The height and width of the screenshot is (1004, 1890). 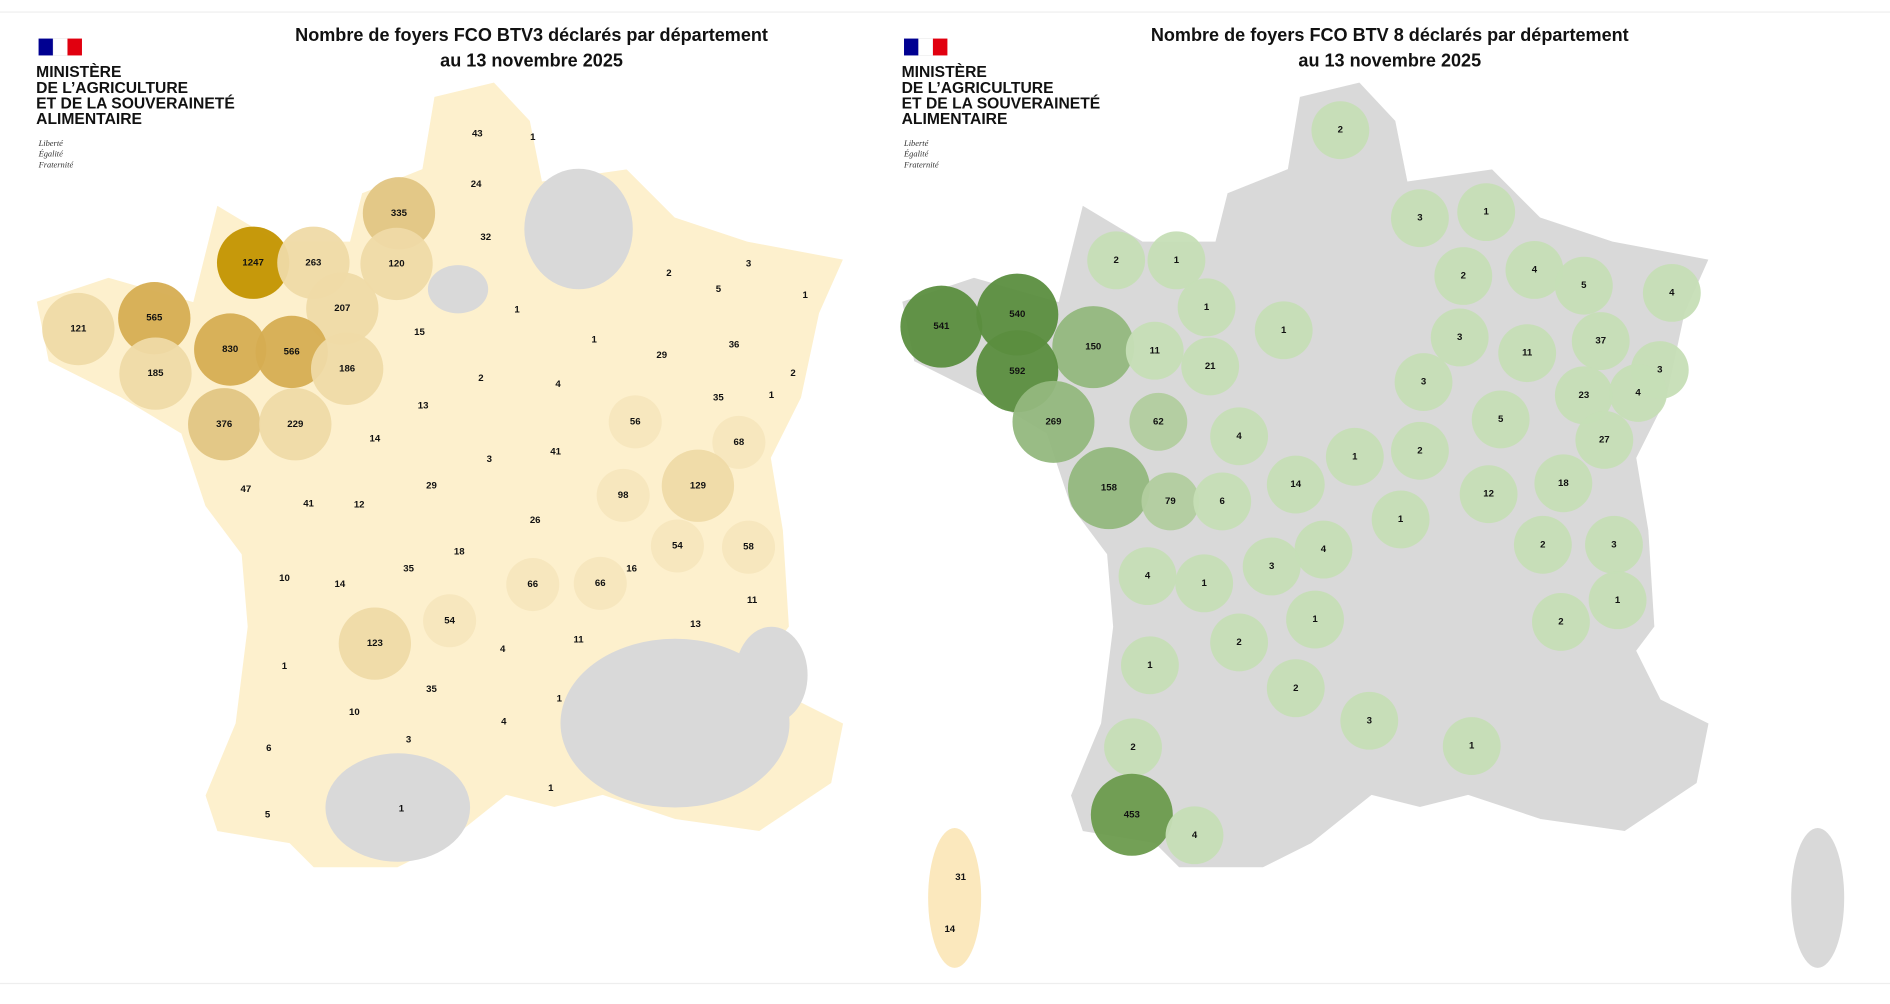 What do you see at coordinates (477, 133) in the screenshot?
I see `department-count: 43` at bounding box center [477, 133].